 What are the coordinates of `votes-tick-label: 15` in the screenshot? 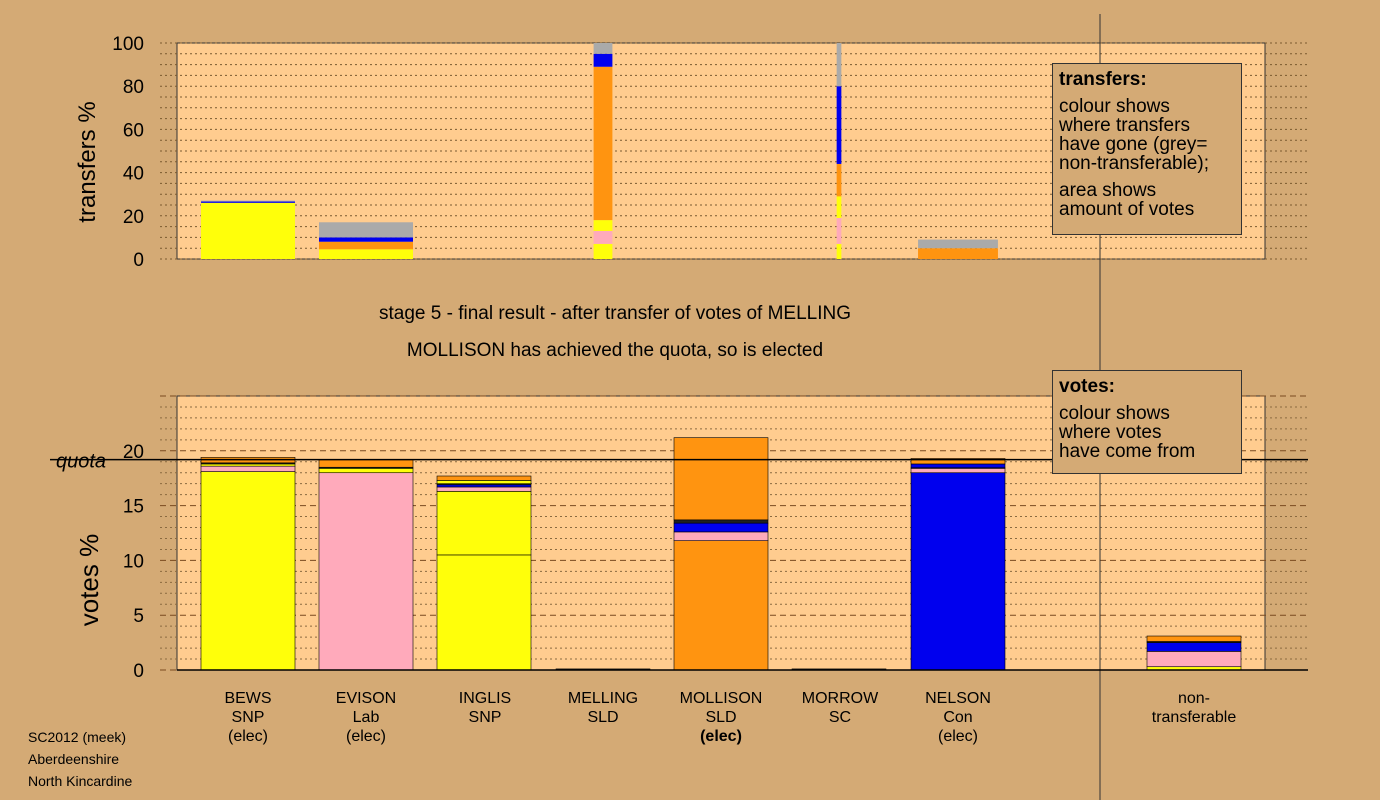 It's located at (133, 507).